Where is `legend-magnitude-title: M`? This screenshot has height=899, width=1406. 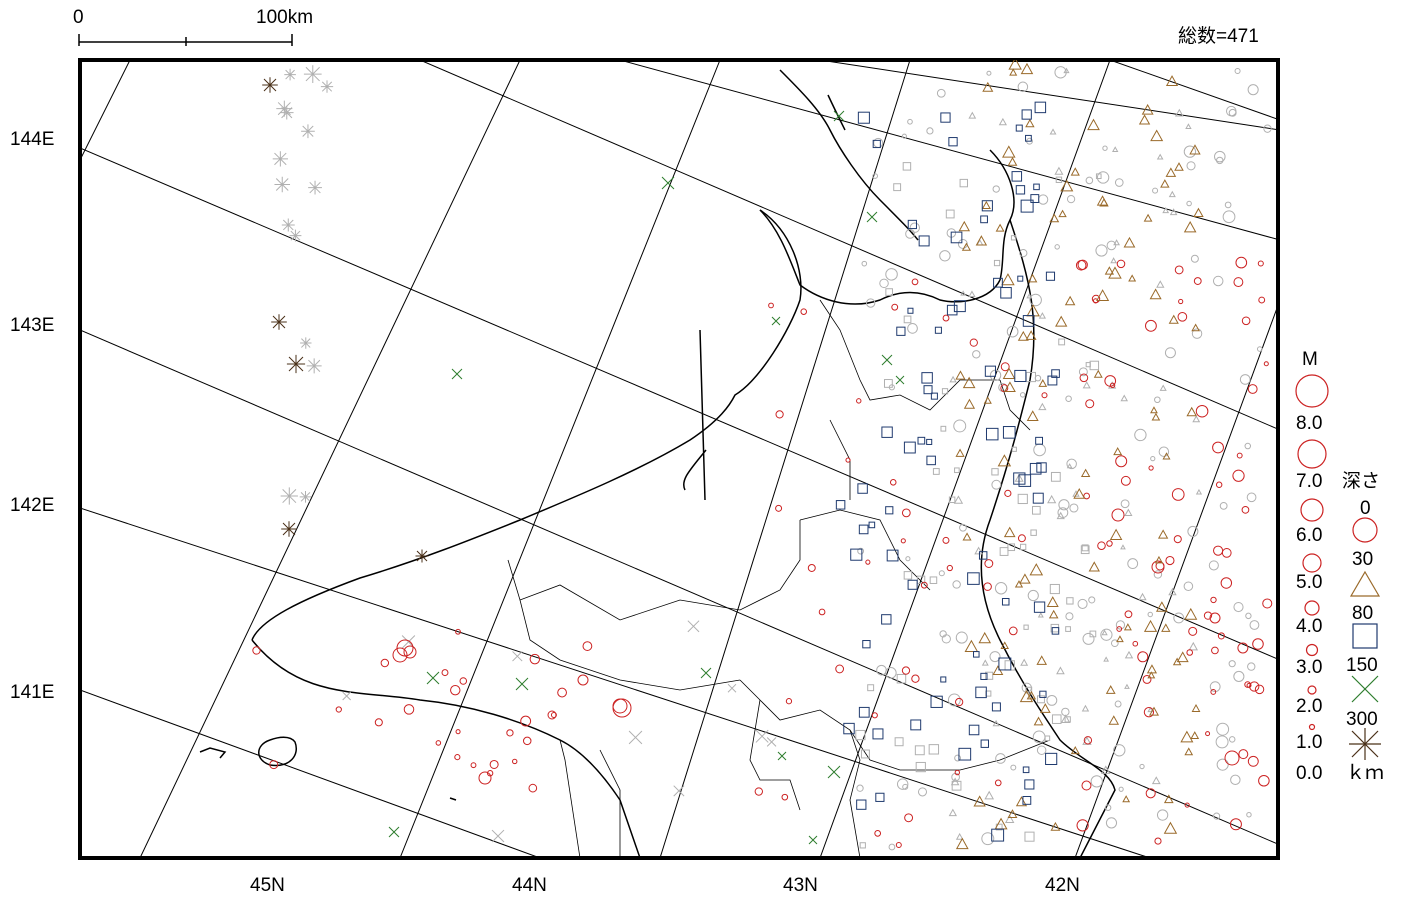 legend-magnitude-title: M is located at coordinates (1310, 359).